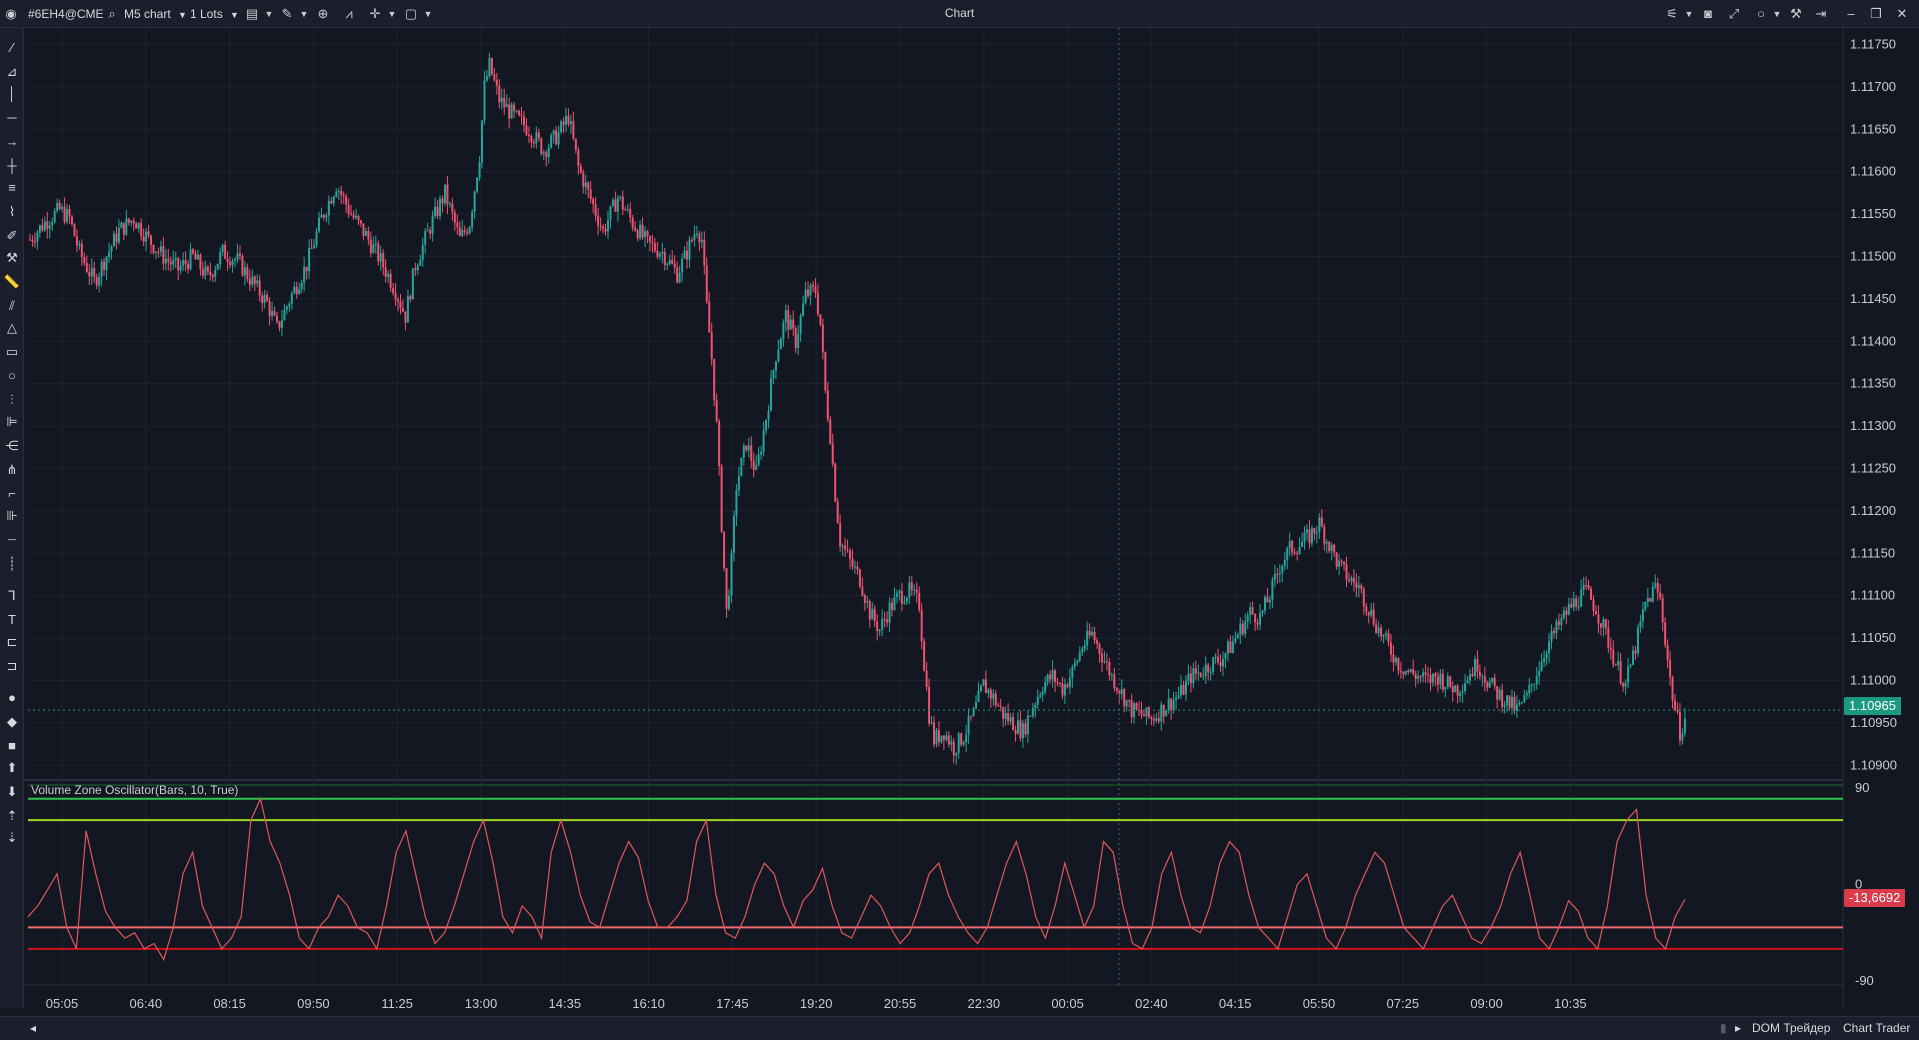 The image size is (1919, 1040). I want to click on circle-marker-icon: ●, so click(12, 697).